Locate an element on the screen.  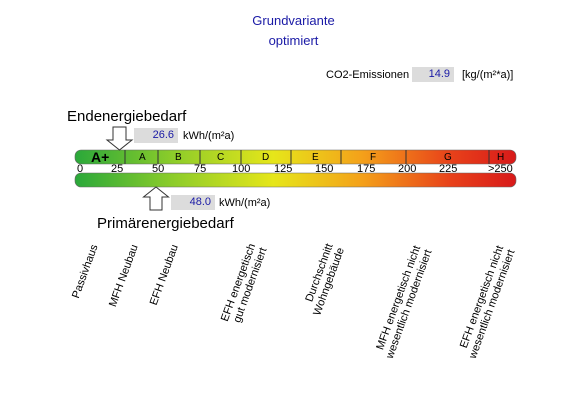
class-label-e: E is located at coordinates (315, 157).